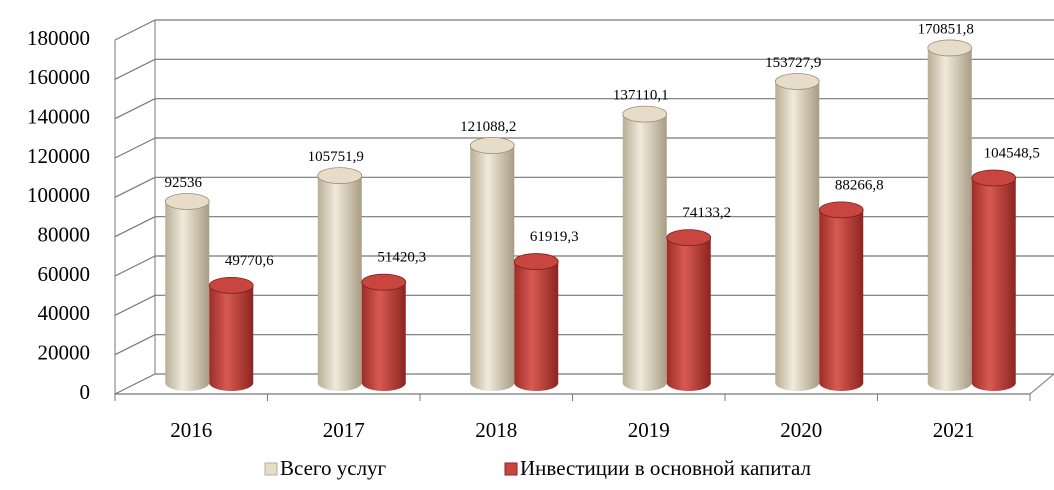 The height and width of the screenshot is (490, 1054). I want to click on value-label: 121088,2, so click(488, 127).